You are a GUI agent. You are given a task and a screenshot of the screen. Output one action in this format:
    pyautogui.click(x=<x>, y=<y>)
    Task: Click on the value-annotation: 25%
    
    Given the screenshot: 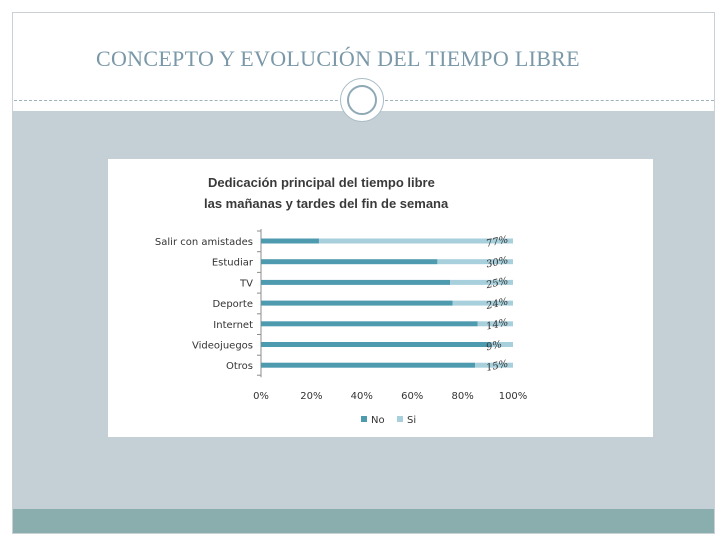 What is the action you would take?
    pyautogui.click(x=496, y=284)
    